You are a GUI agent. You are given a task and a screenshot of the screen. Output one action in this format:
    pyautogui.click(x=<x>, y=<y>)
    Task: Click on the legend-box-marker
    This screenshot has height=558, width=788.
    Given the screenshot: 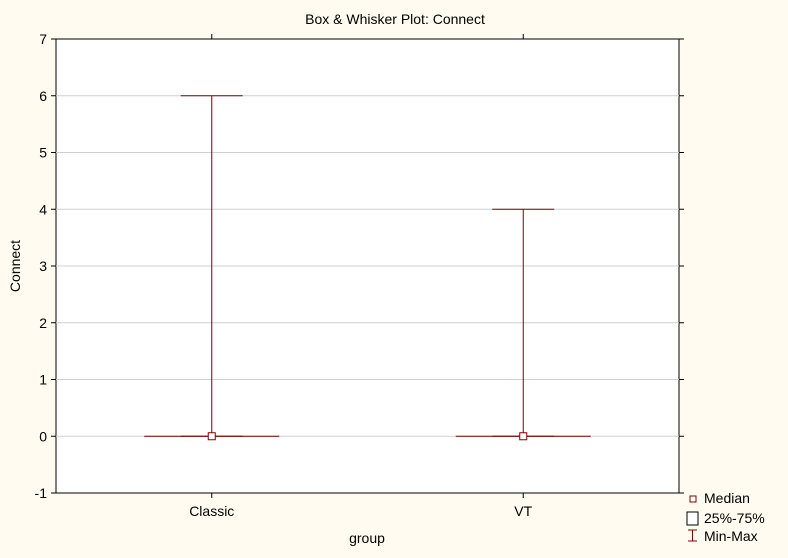 What is the action you would take?
    pyautogui.click(x=692, y=518)
    